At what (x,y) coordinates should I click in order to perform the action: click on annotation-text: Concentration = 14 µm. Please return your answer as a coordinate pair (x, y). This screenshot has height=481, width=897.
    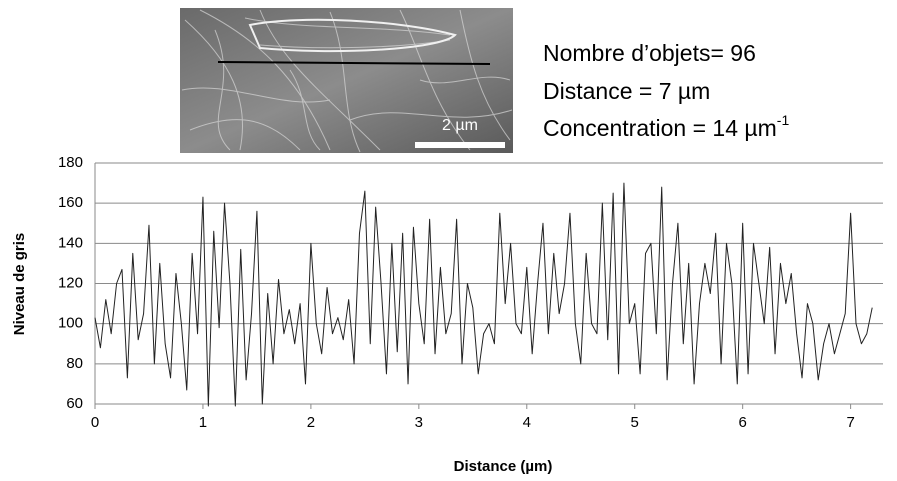
    Looking at the image, I should click on (660, 128).